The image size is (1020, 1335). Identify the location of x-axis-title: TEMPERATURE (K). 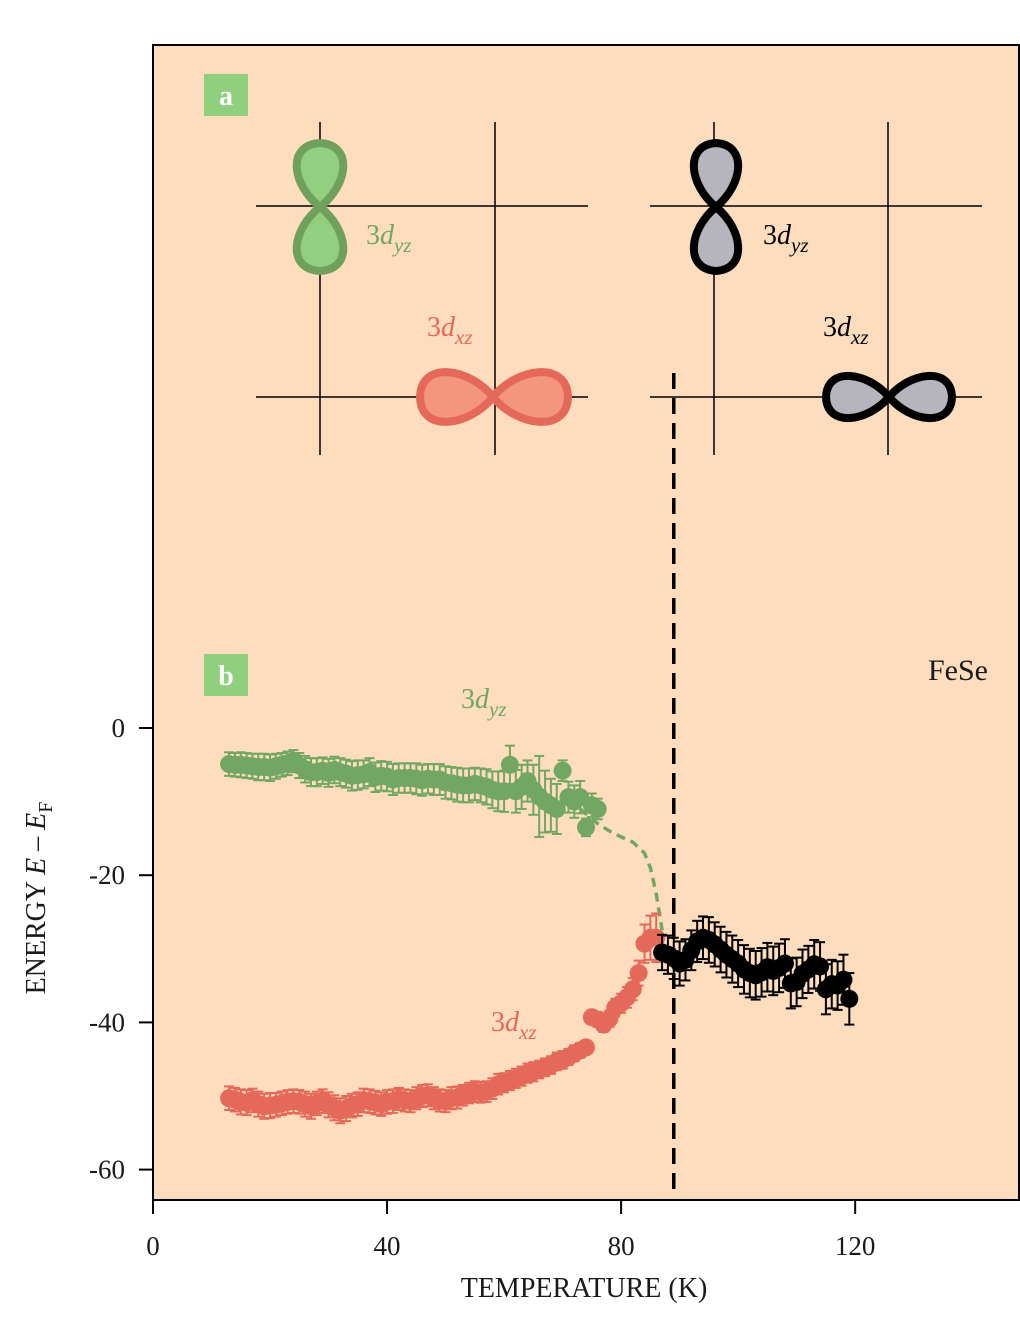
(584, 1288).